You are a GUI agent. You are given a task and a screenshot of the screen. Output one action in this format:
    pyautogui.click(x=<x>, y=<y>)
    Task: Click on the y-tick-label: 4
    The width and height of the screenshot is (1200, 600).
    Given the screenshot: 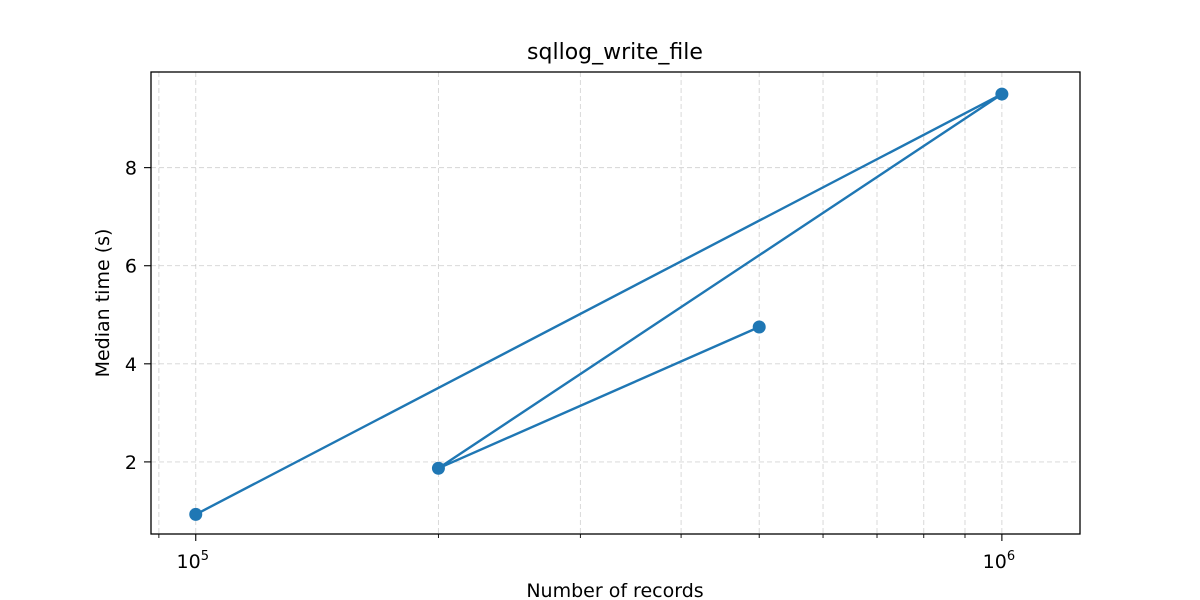 What is the action you would take?
    pyautogui.click(x=131, y=365)
    